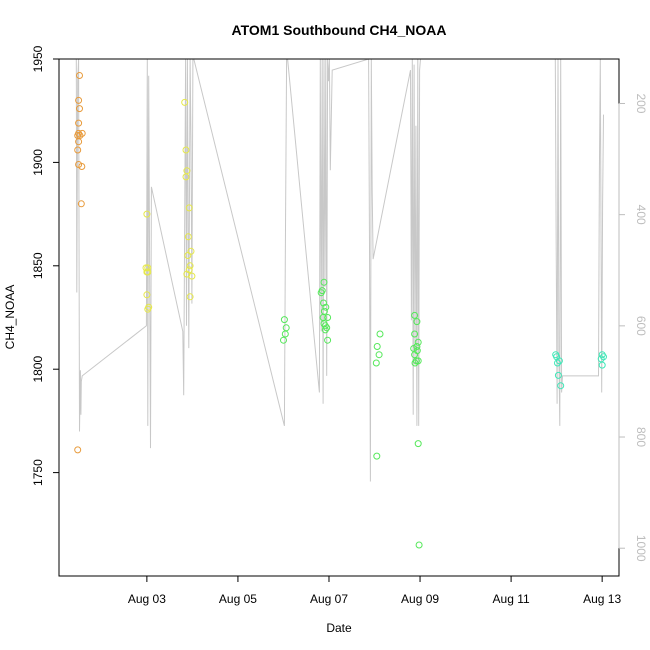 The width and height of the screenshot is (650, 650). What do you see at coordinates (339, 30) in the screenshot?
I see `chart-title: ATOM1 Southbound CH4_NOAA` at bounding box center [339, 30].